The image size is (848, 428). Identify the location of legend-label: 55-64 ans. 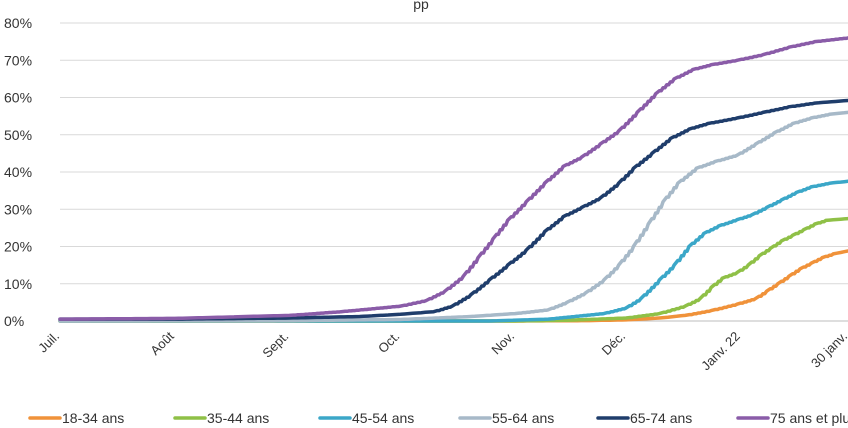
(523, 418).